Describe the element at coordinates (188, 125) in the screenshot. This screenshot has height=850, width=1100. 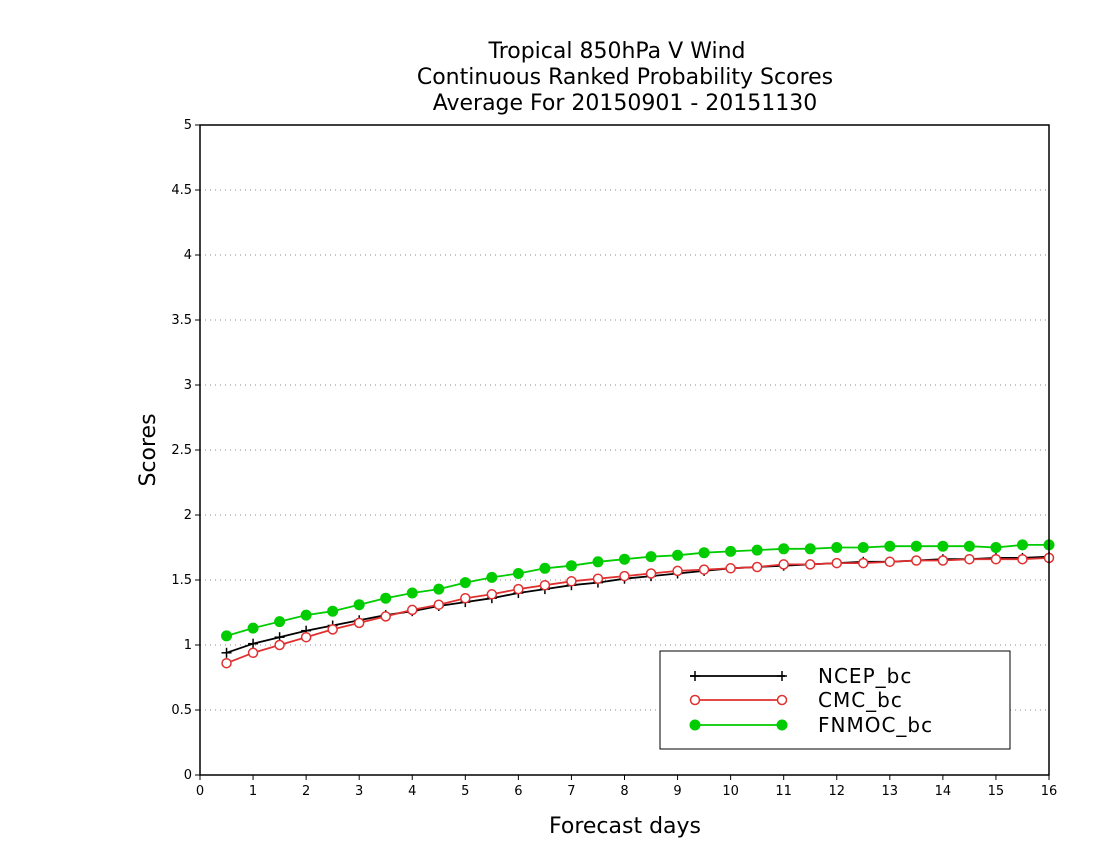
I see `y-tick-label: 5` at that location.